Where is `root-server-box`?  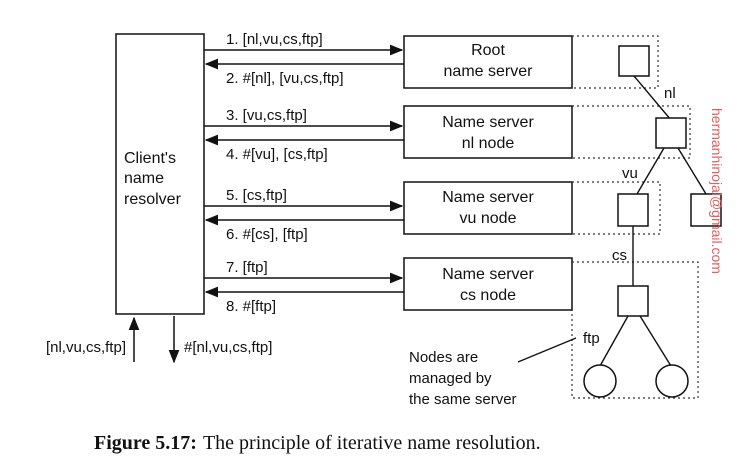
root-server-box is located at coordinates (488, 62).